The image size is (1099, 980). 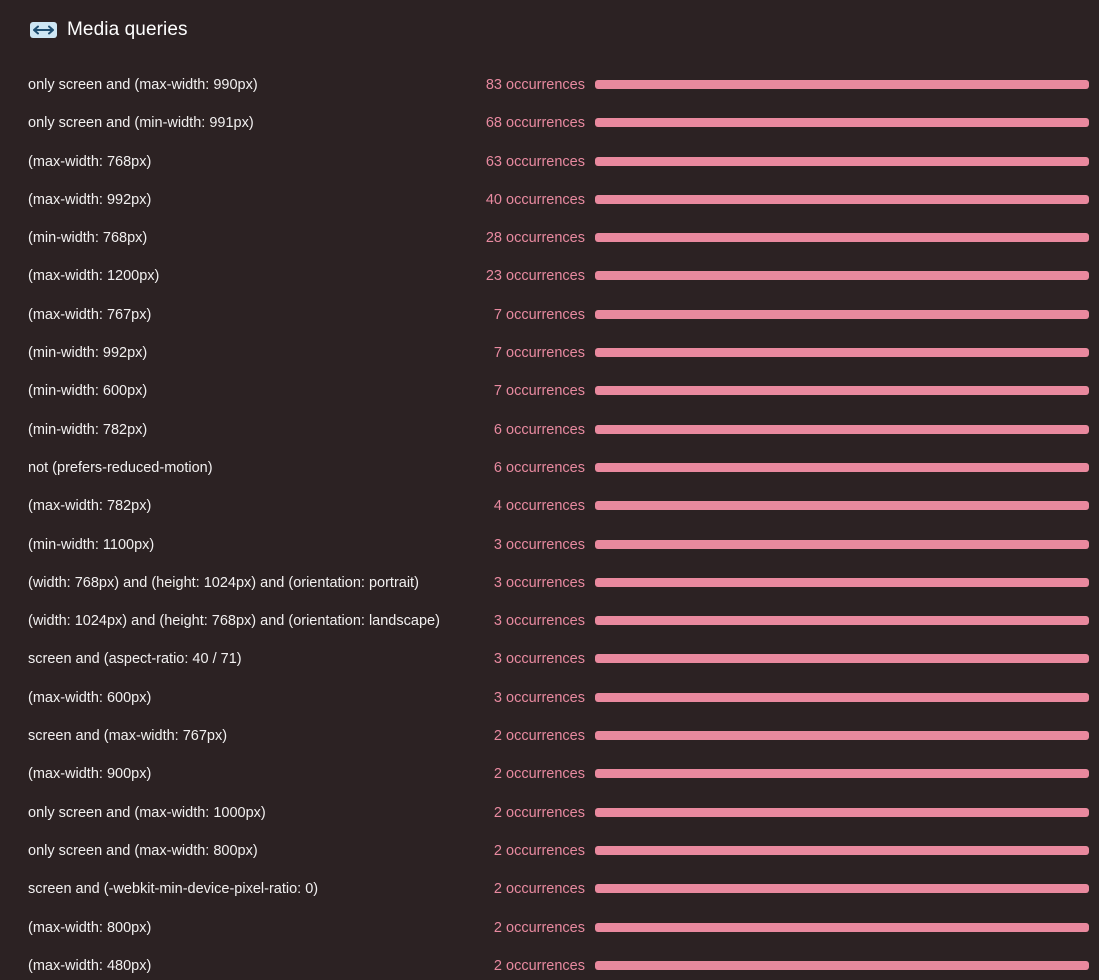 I want to click on media-query-row: (min-width: 768px) 28 occurrences, so click(x=549, y=238).